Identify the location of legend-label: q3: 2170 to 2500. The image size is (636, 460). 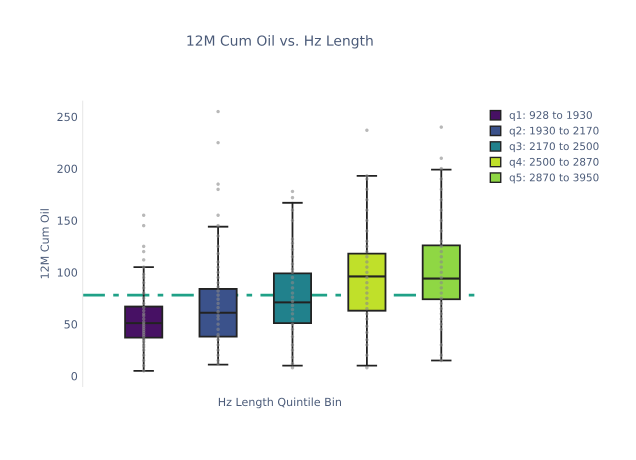
(554, 147).